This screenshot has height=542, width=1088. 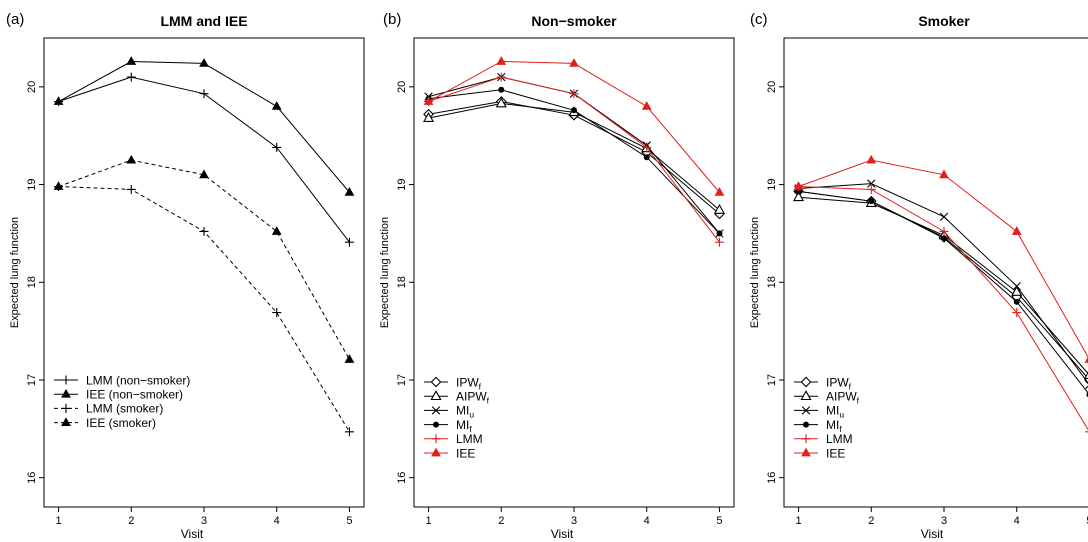 What do you see at coordinates (834, 426) in the screenshot?
I see `legend-label: MIf` at bounding box center [834, 426].